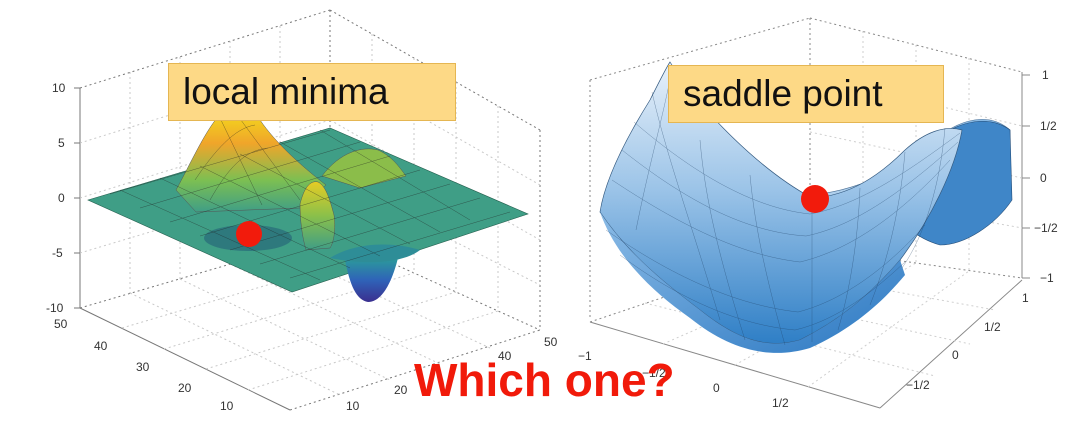 This screenshot has width=1076, height=421. I want to click on right-z-tick: 1, so click(1045, 75).